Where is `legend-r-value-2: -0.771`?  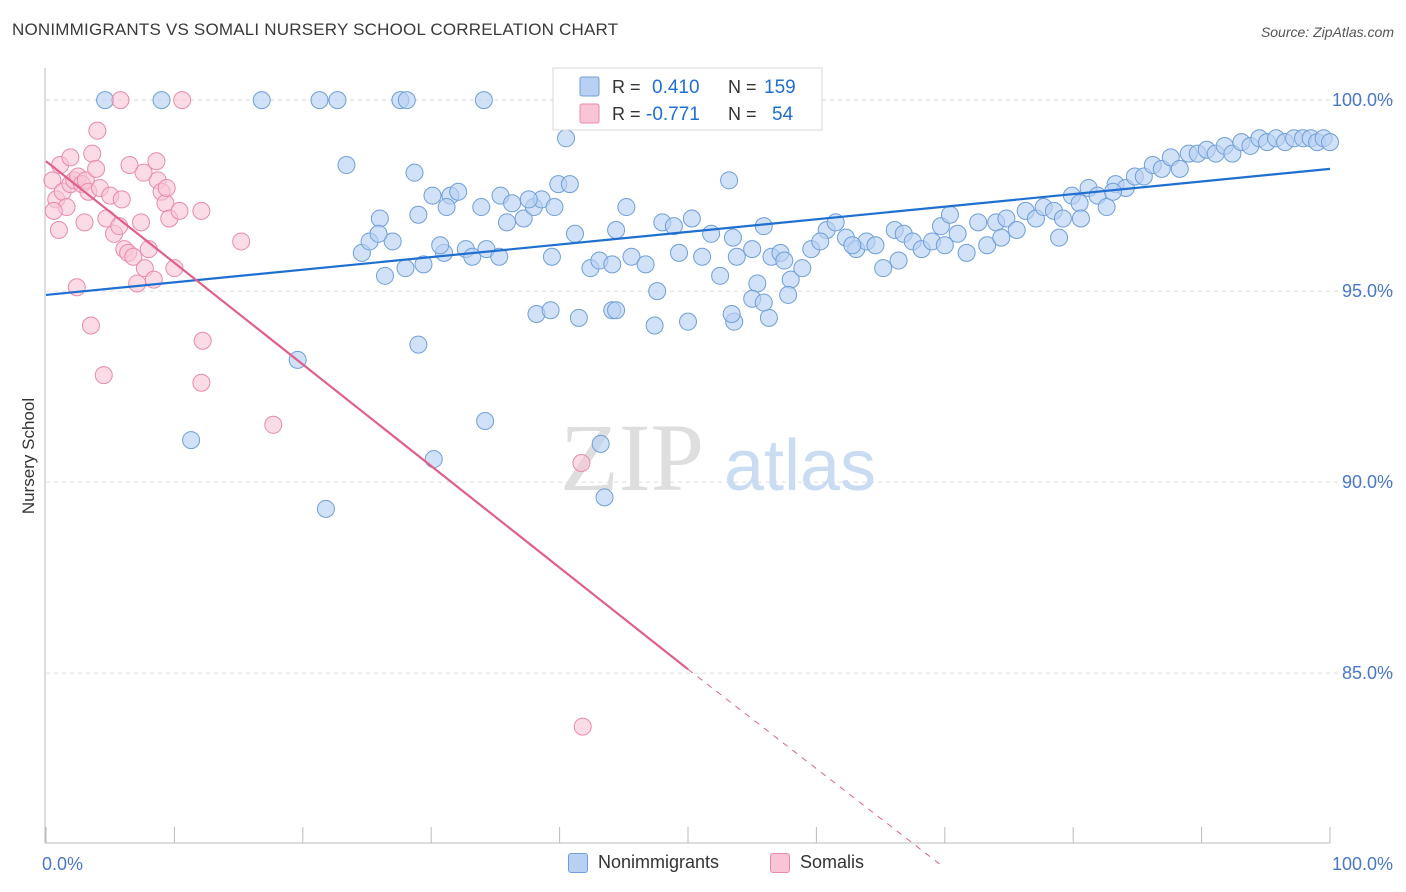
legend-r-value-2: -0.771 is located at coordinates (673, 114).